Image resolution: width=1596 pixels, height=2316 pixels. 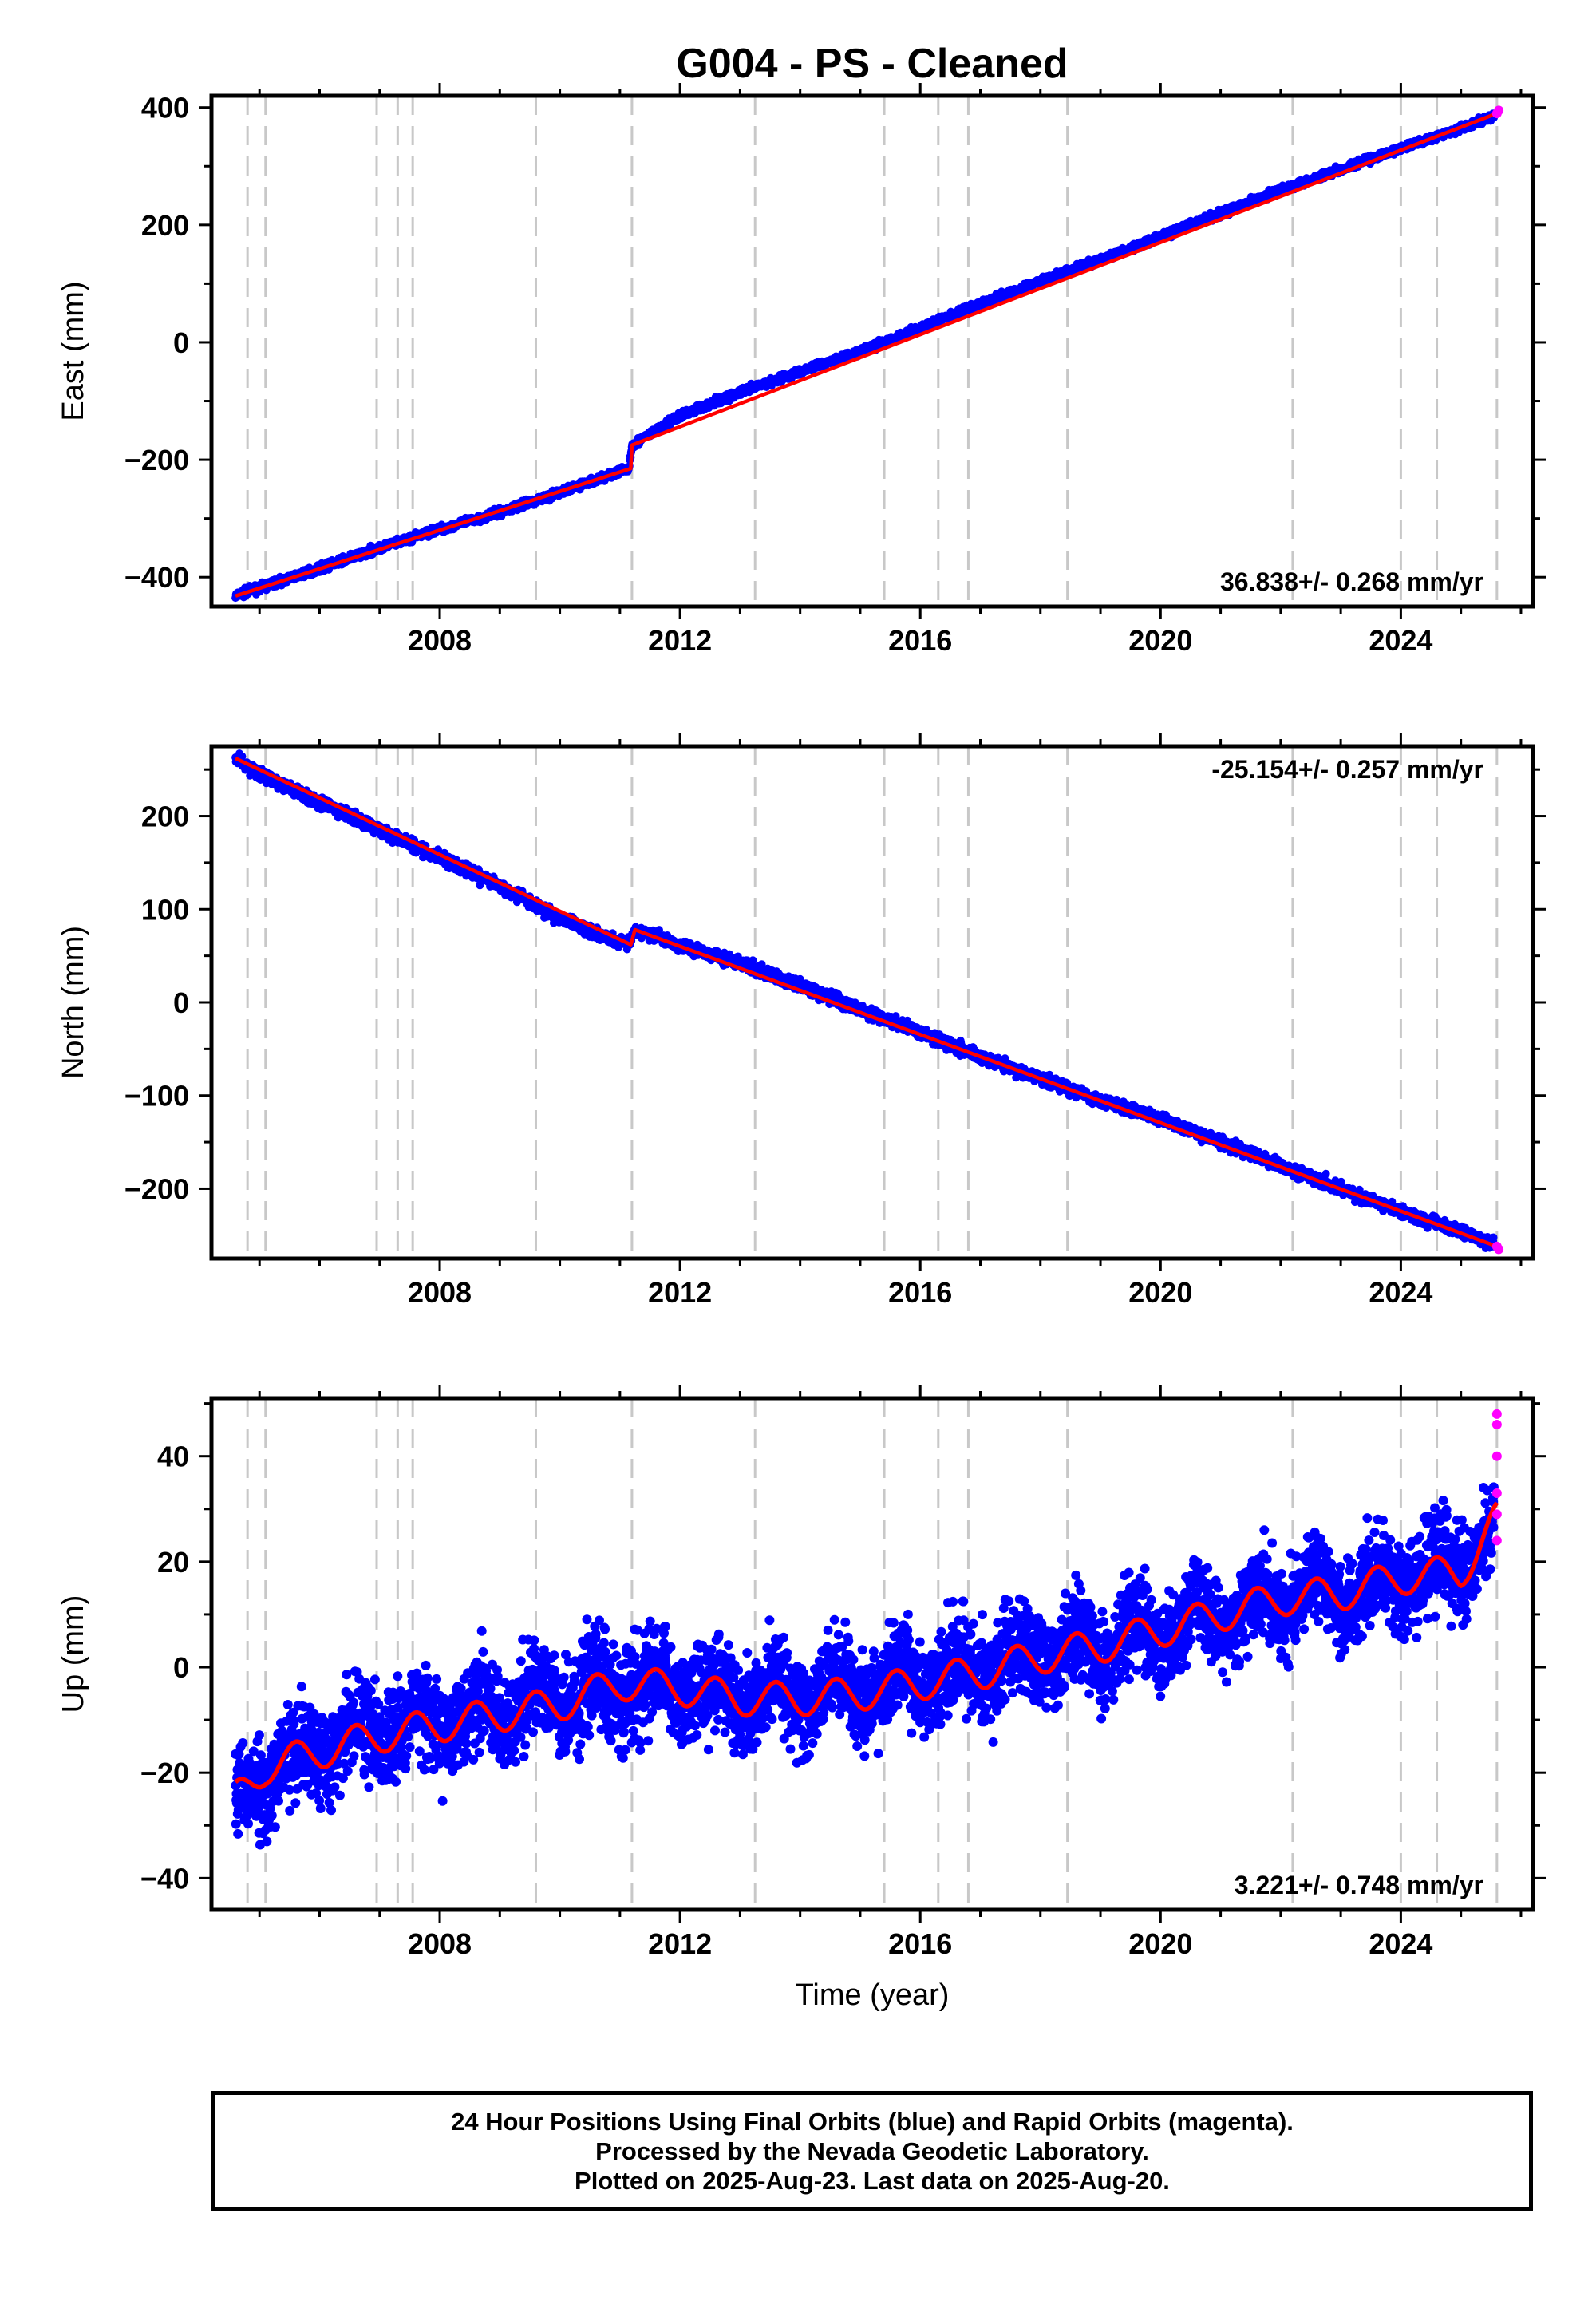 I want to click on x-tick-label: 2020, so click(x=1160, y=640).